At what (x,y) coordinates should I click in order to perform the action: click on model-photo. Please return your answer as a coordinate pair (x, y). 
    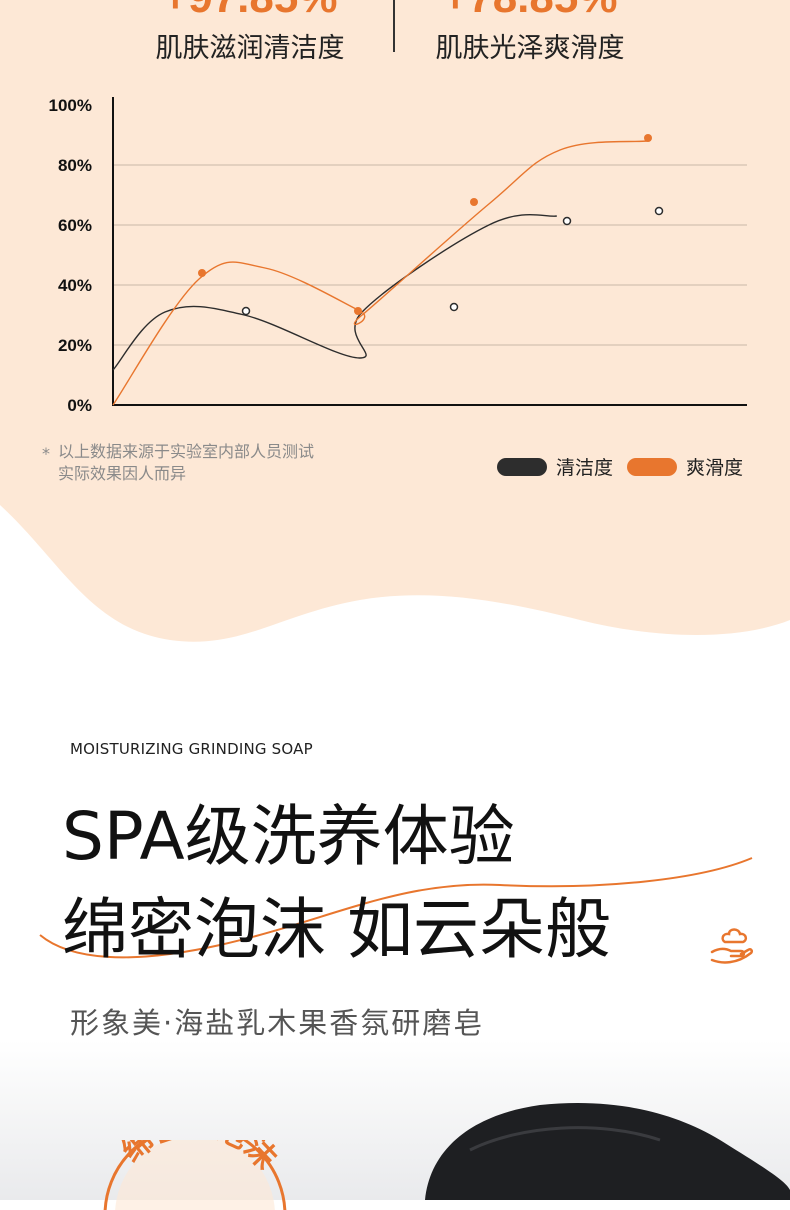
    Looking at the image, I should click on (395, 1120).